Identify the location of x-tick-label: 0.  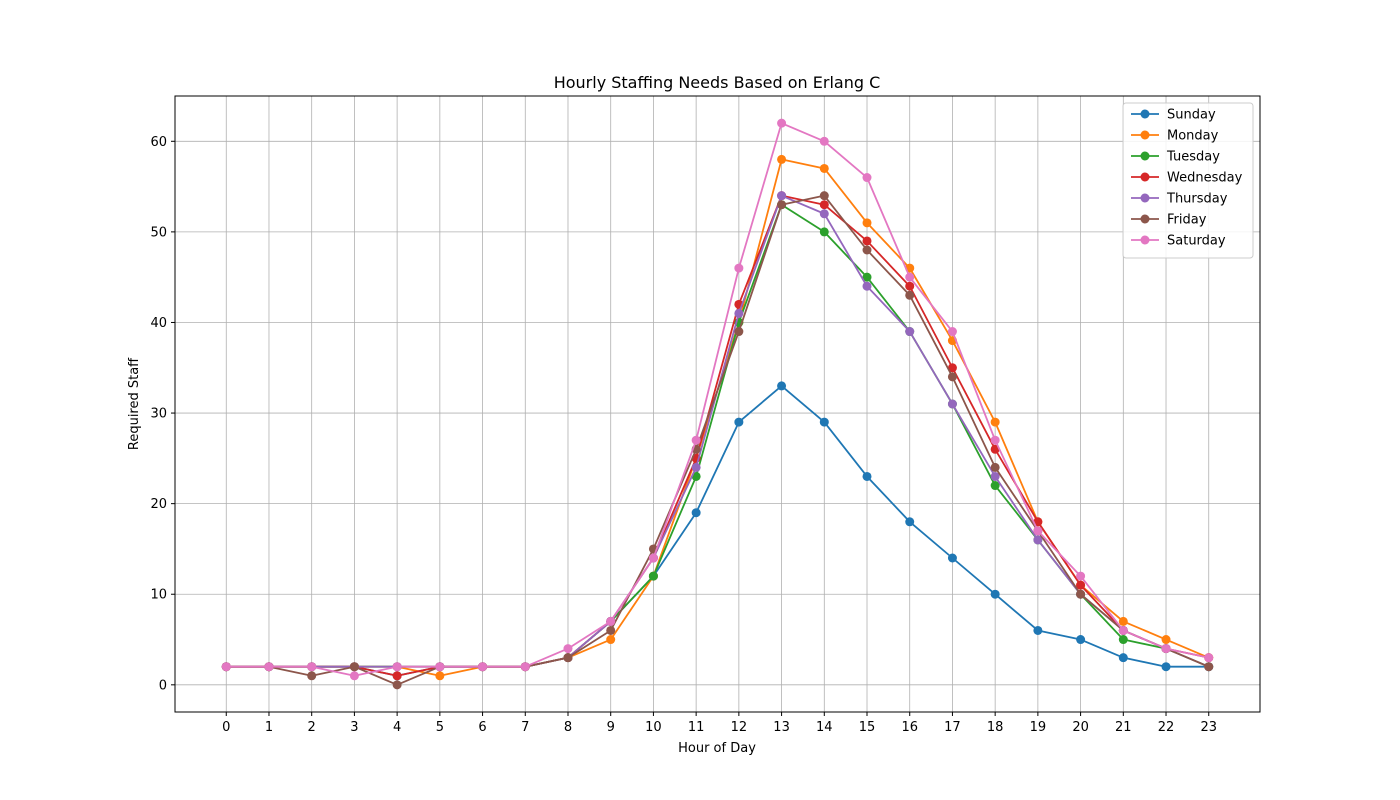
(226, 727).